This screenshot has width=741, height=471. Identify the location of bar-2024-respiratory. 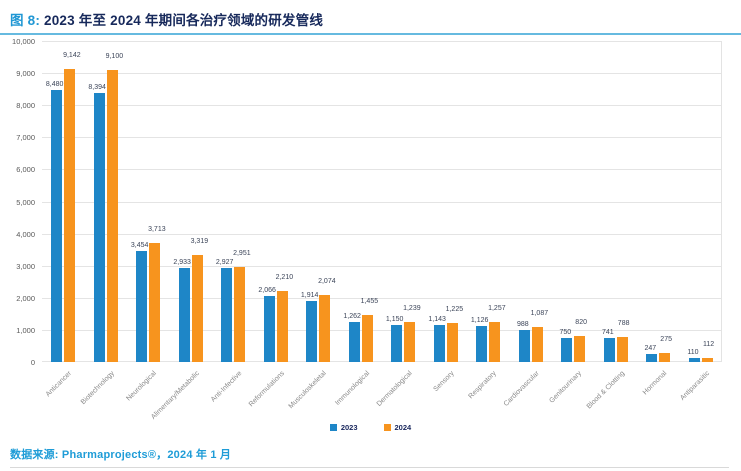
(495, 341).